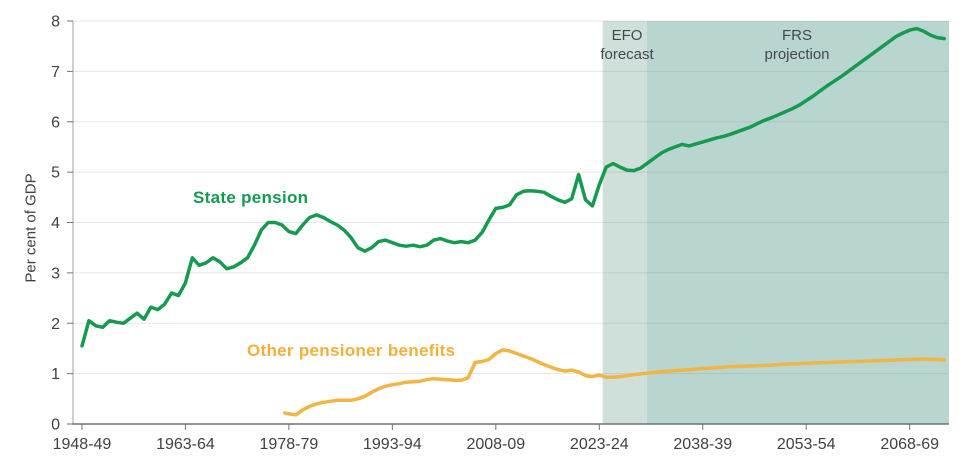  I want to click on region-efo-forecast, so click(624, 222).